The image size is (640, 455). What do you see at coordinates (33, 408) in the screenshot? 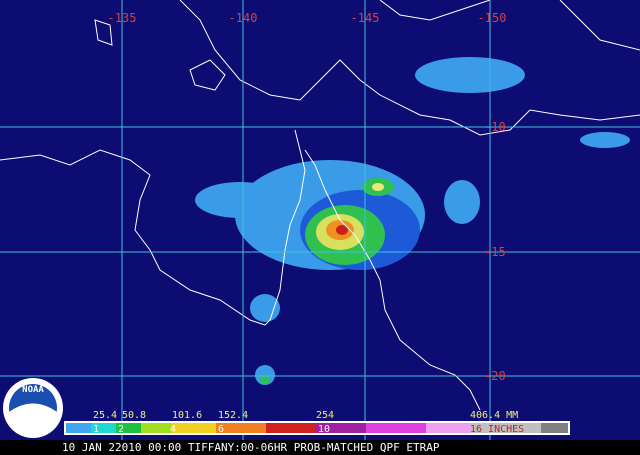
I see `noaa-logo: NOAA` at bounding box center [33, 408].